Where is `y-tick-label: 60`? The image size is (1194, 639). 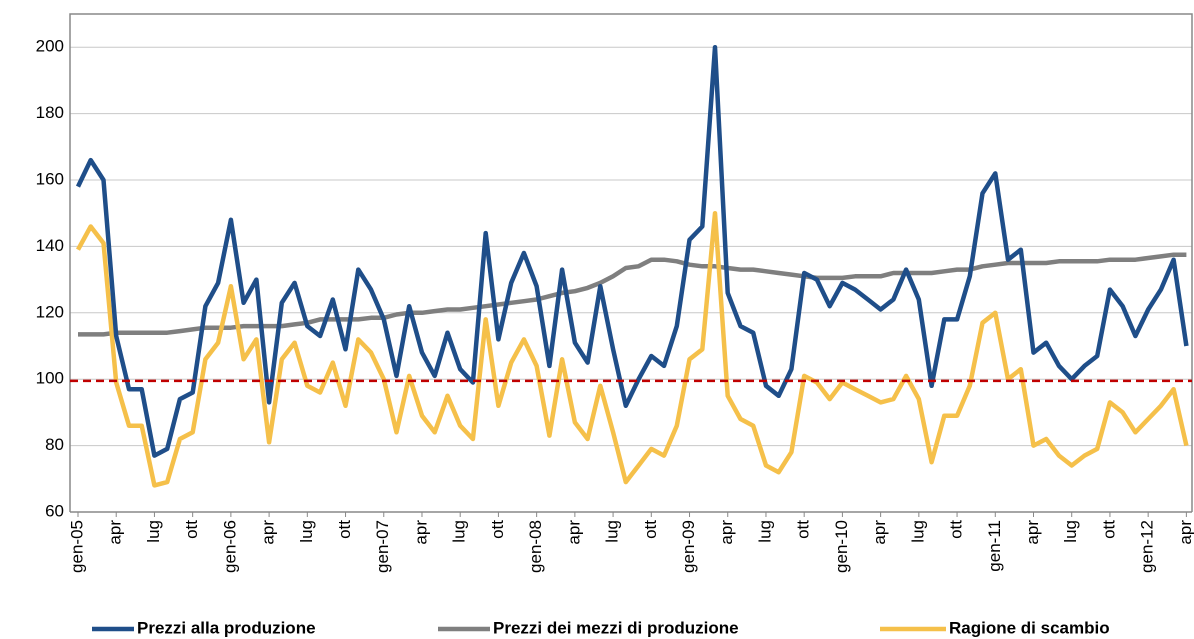 y-tick-label: 60 is located at coordinates (54, 510).